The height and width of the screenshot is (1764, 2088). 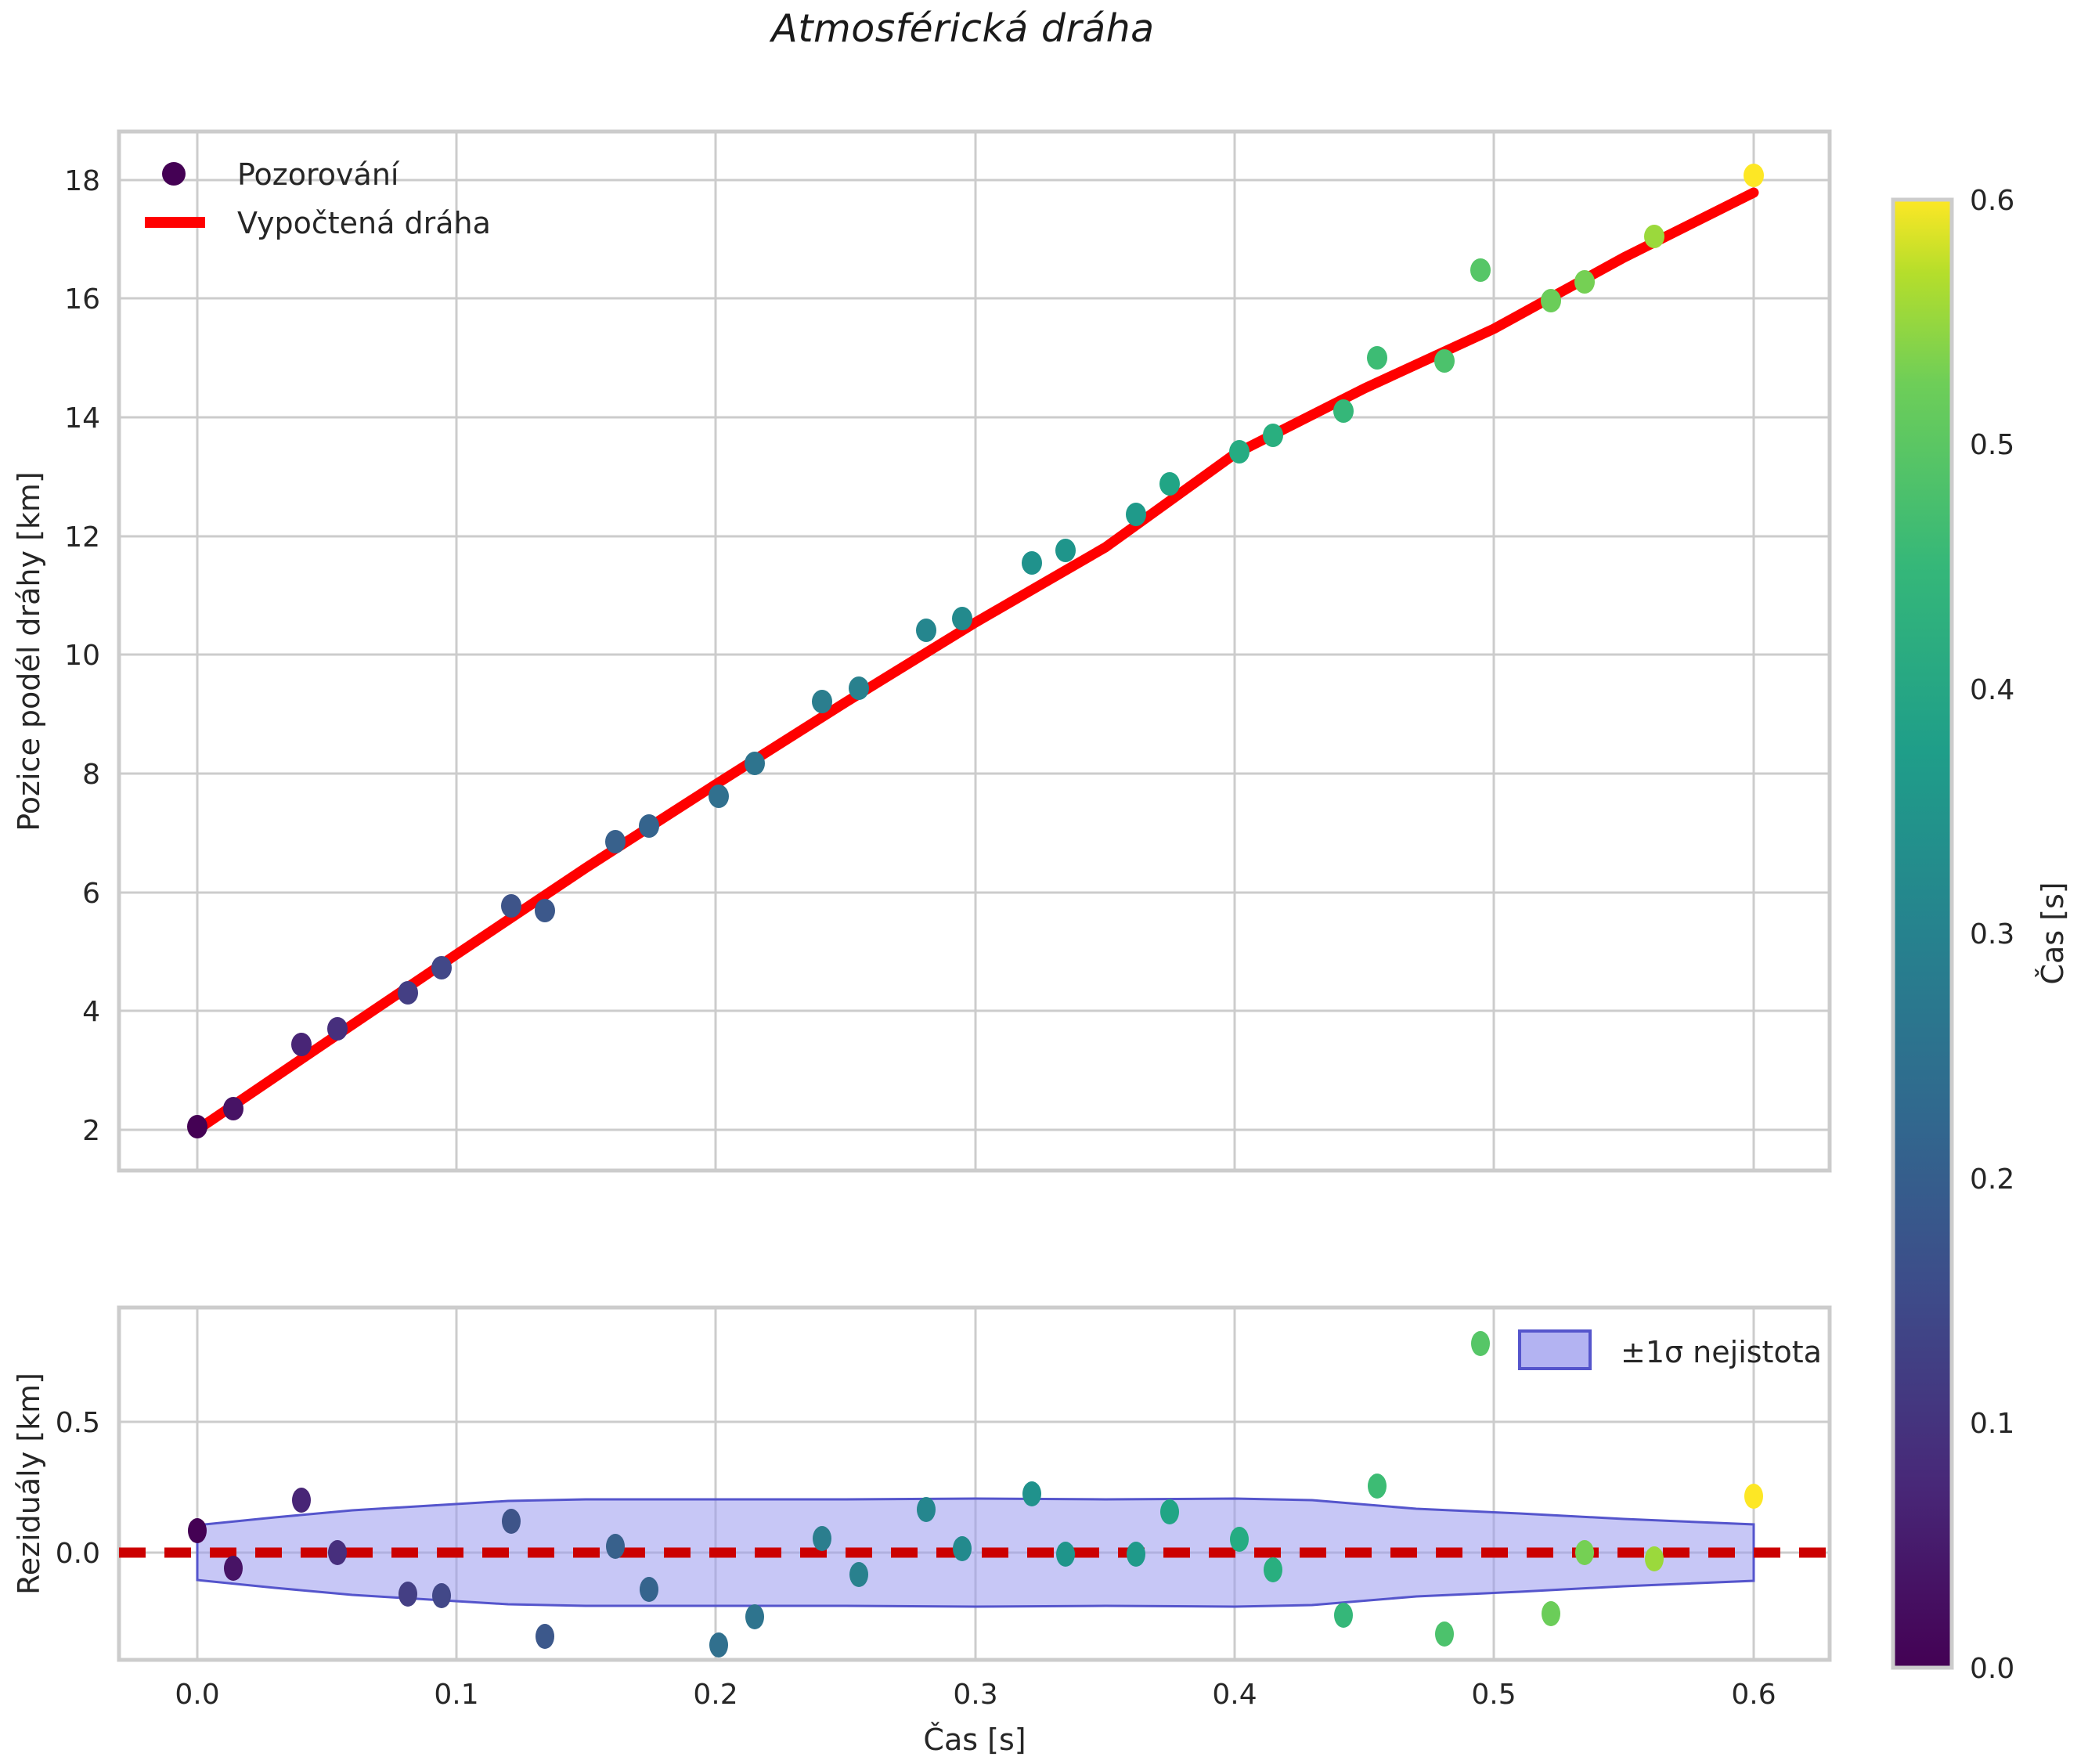 I want to click on main-ytick: 2, so click(x=91, y=1131).